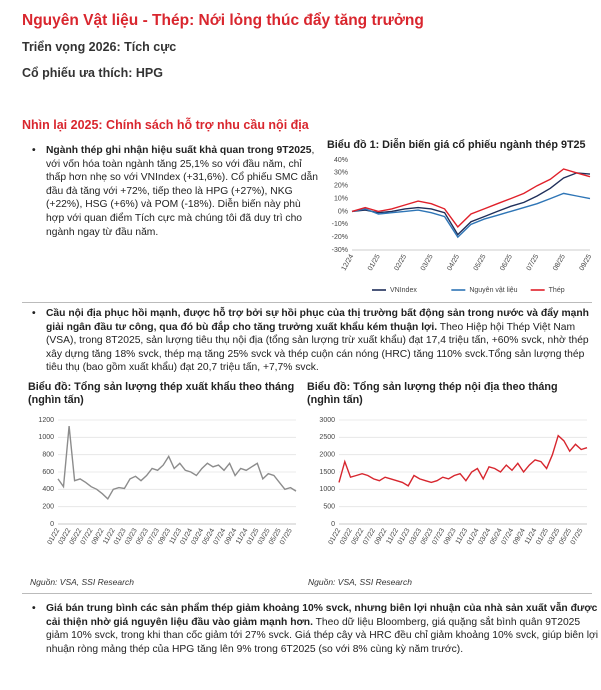 The image size is (601, 690). Describe the element at coordinates (340, 224) in the screenshot. I see `y-tick-label: -10%` at that location.